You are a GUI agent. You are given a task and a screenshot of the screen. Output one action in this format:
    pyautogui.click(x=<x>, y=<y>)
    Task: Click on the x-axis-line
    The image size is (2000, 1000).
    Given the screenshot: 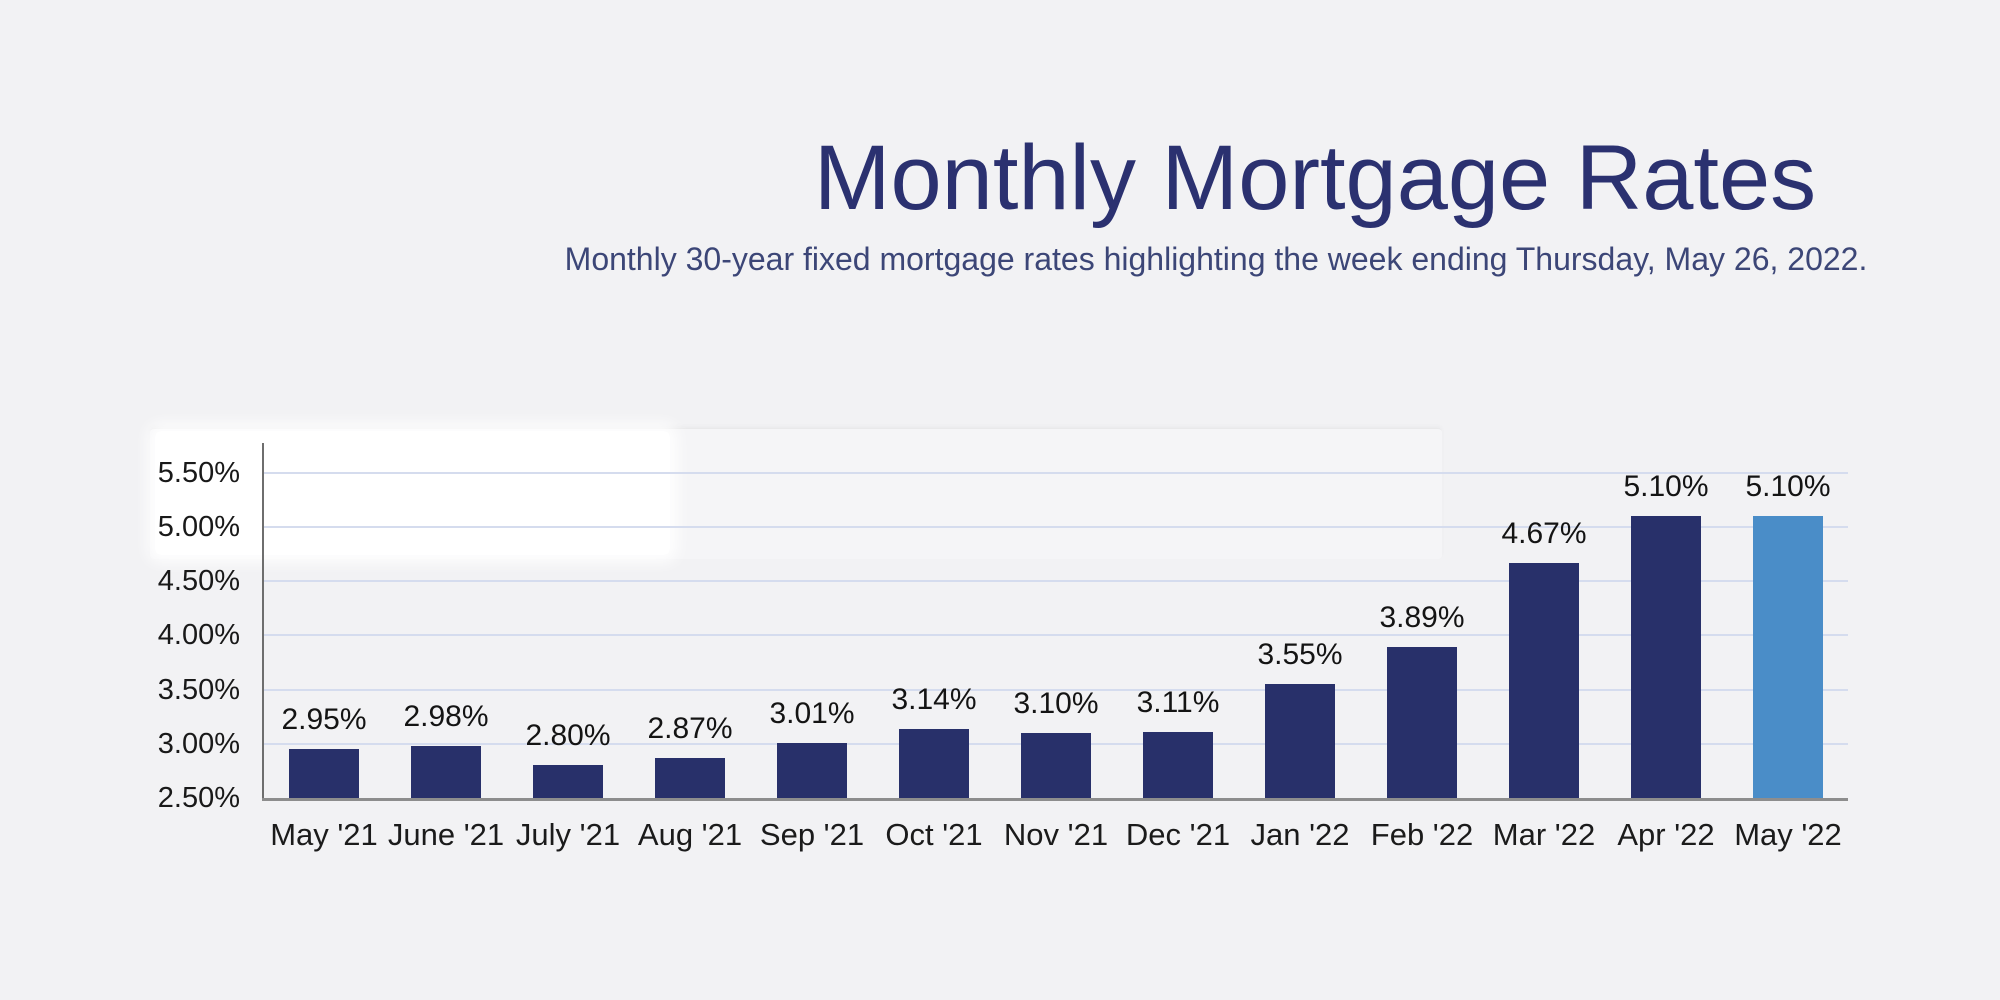 What is the action you would take?
    pyautogui.click(x=1055, y=799)
    